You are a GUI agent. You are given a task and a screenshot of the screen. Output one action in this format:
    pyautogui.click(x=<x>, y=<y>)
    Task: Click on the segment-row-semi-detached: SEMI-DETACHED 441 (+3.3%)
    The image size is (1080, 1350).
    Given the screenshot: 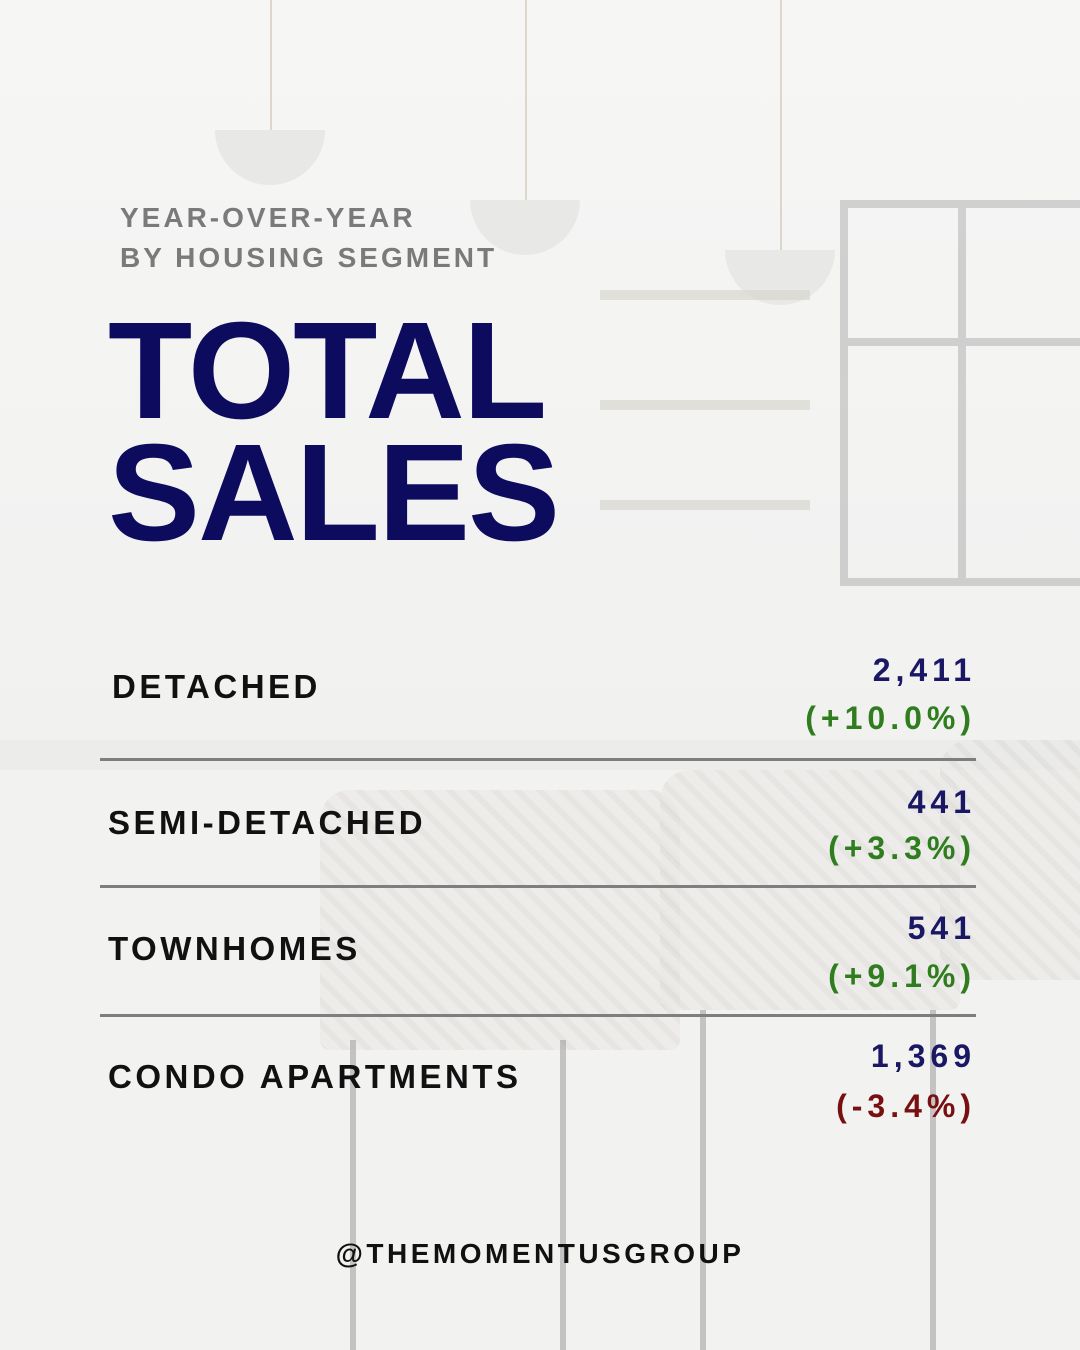 What is the action you would take?
    pyautogui.click(x=539, y=832)
    